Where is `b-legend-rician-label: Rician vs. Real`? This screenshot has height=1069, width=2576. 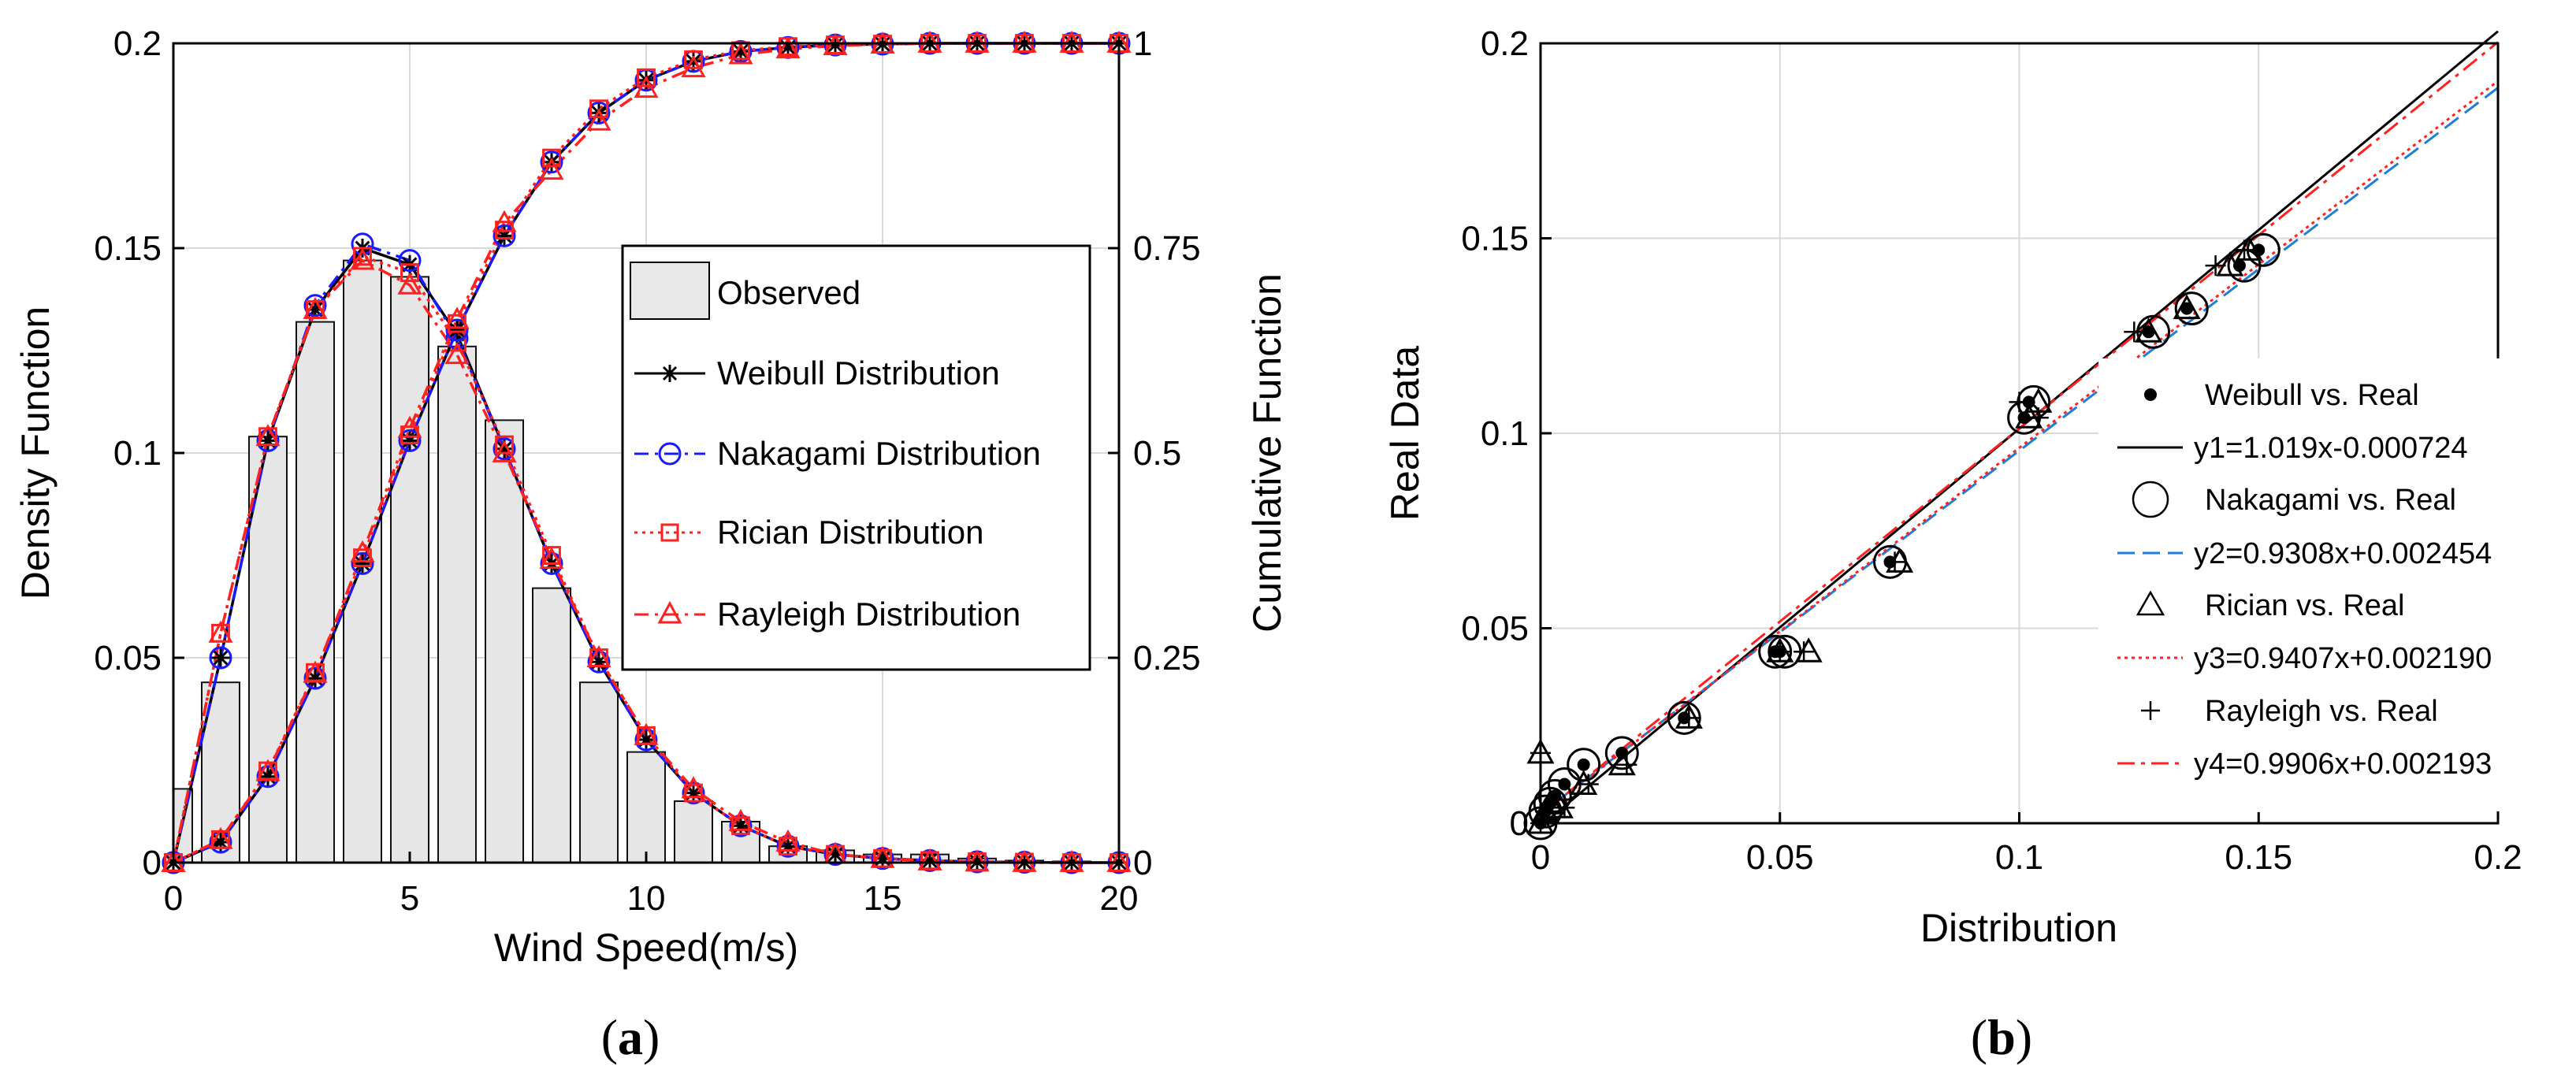
b-legend-rician-label: Rician vs. Real is located at coordinates (2304, 605).